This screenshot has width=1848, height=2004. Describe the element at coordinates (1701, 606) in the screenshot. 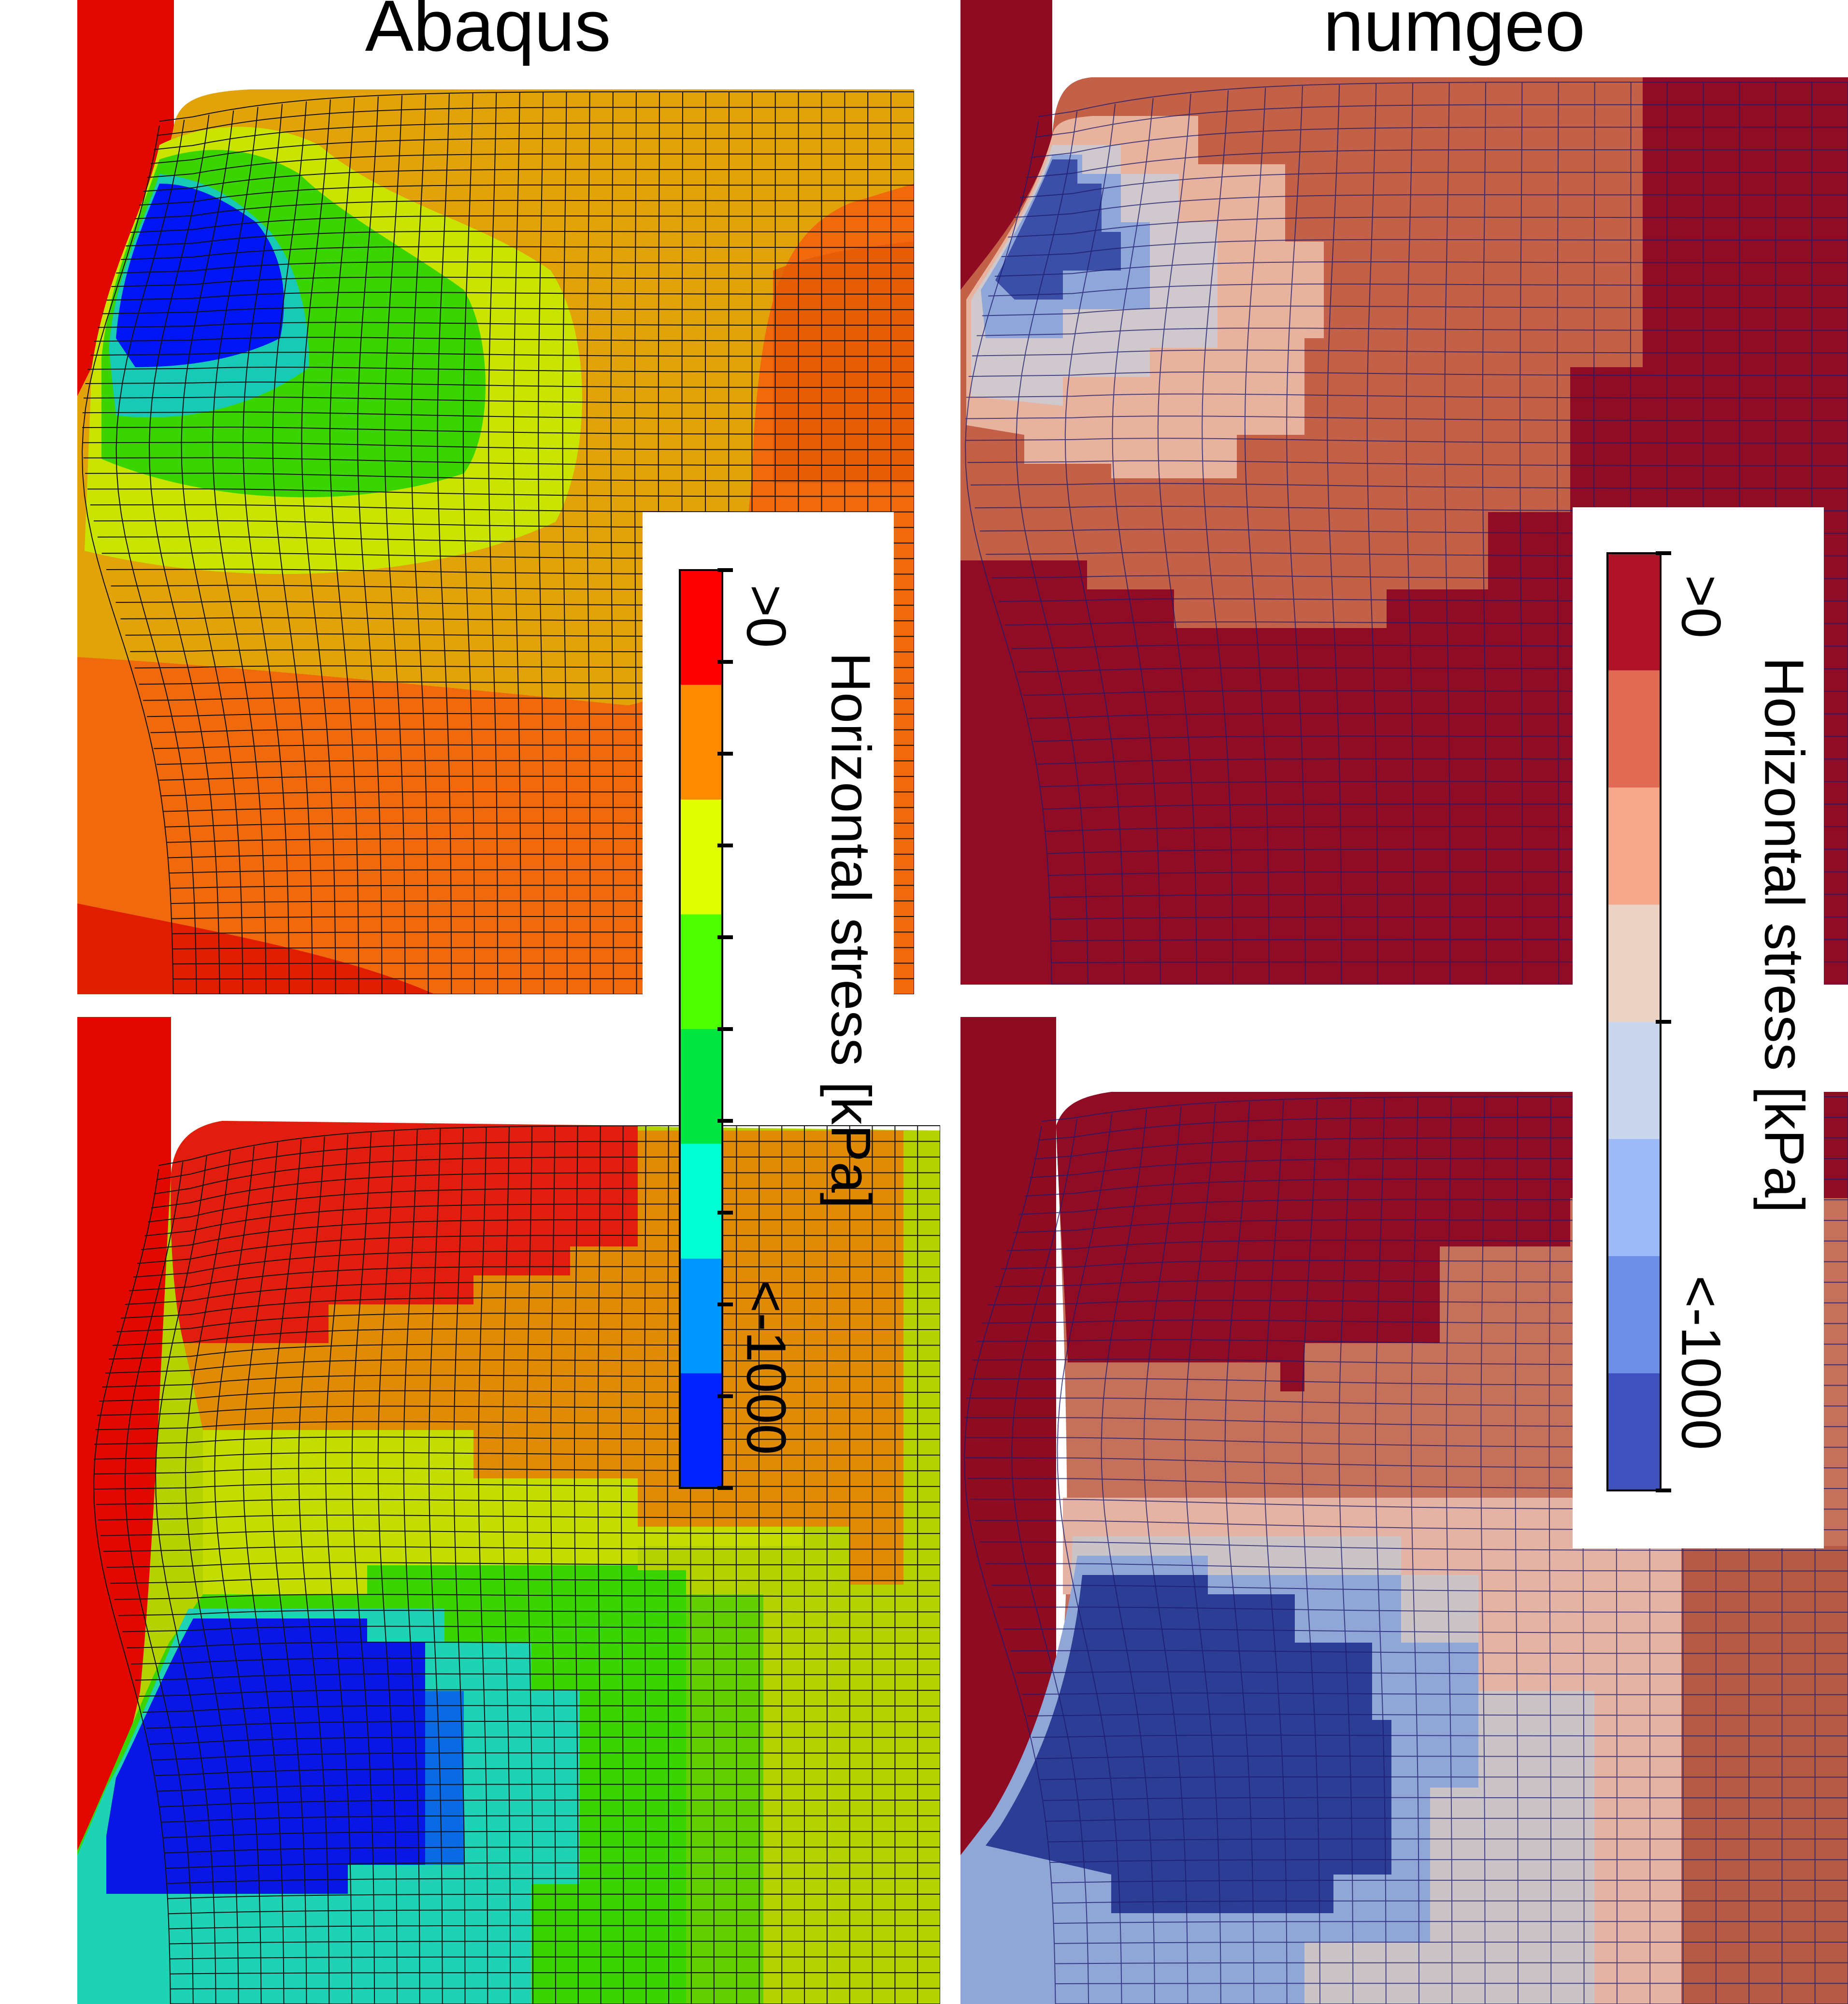

I see `numgeo-legend-max: >0` at that location.